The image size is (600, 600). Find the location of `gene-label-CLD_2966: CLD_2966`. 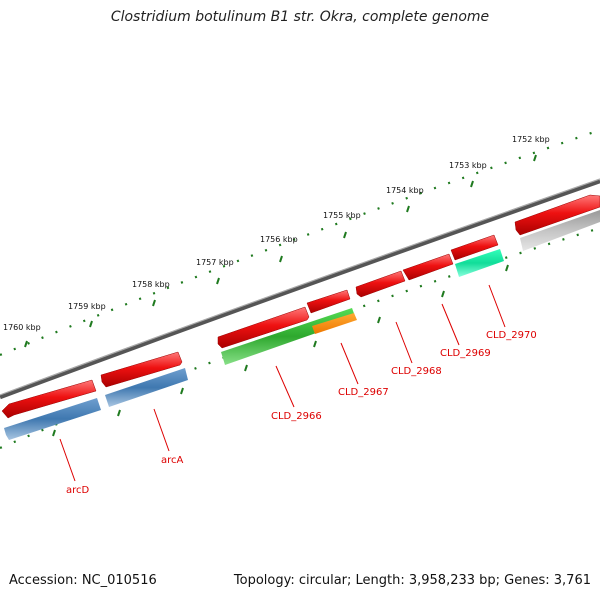

gene-label-CLD_2966: CLD_2966 is located at coordinates (296, 416).